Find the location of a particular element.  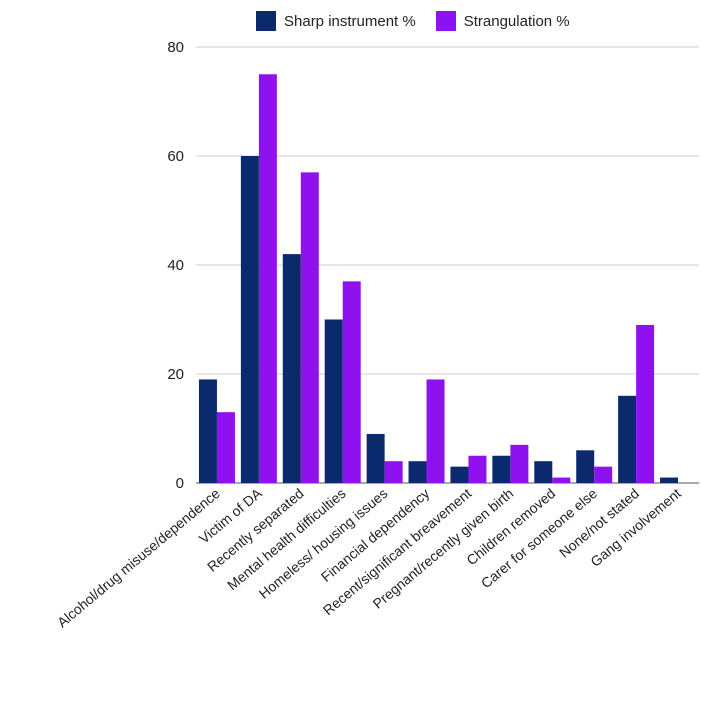

legend-label-sharp: Sharp instrument % is located at coordinates (350, 21).